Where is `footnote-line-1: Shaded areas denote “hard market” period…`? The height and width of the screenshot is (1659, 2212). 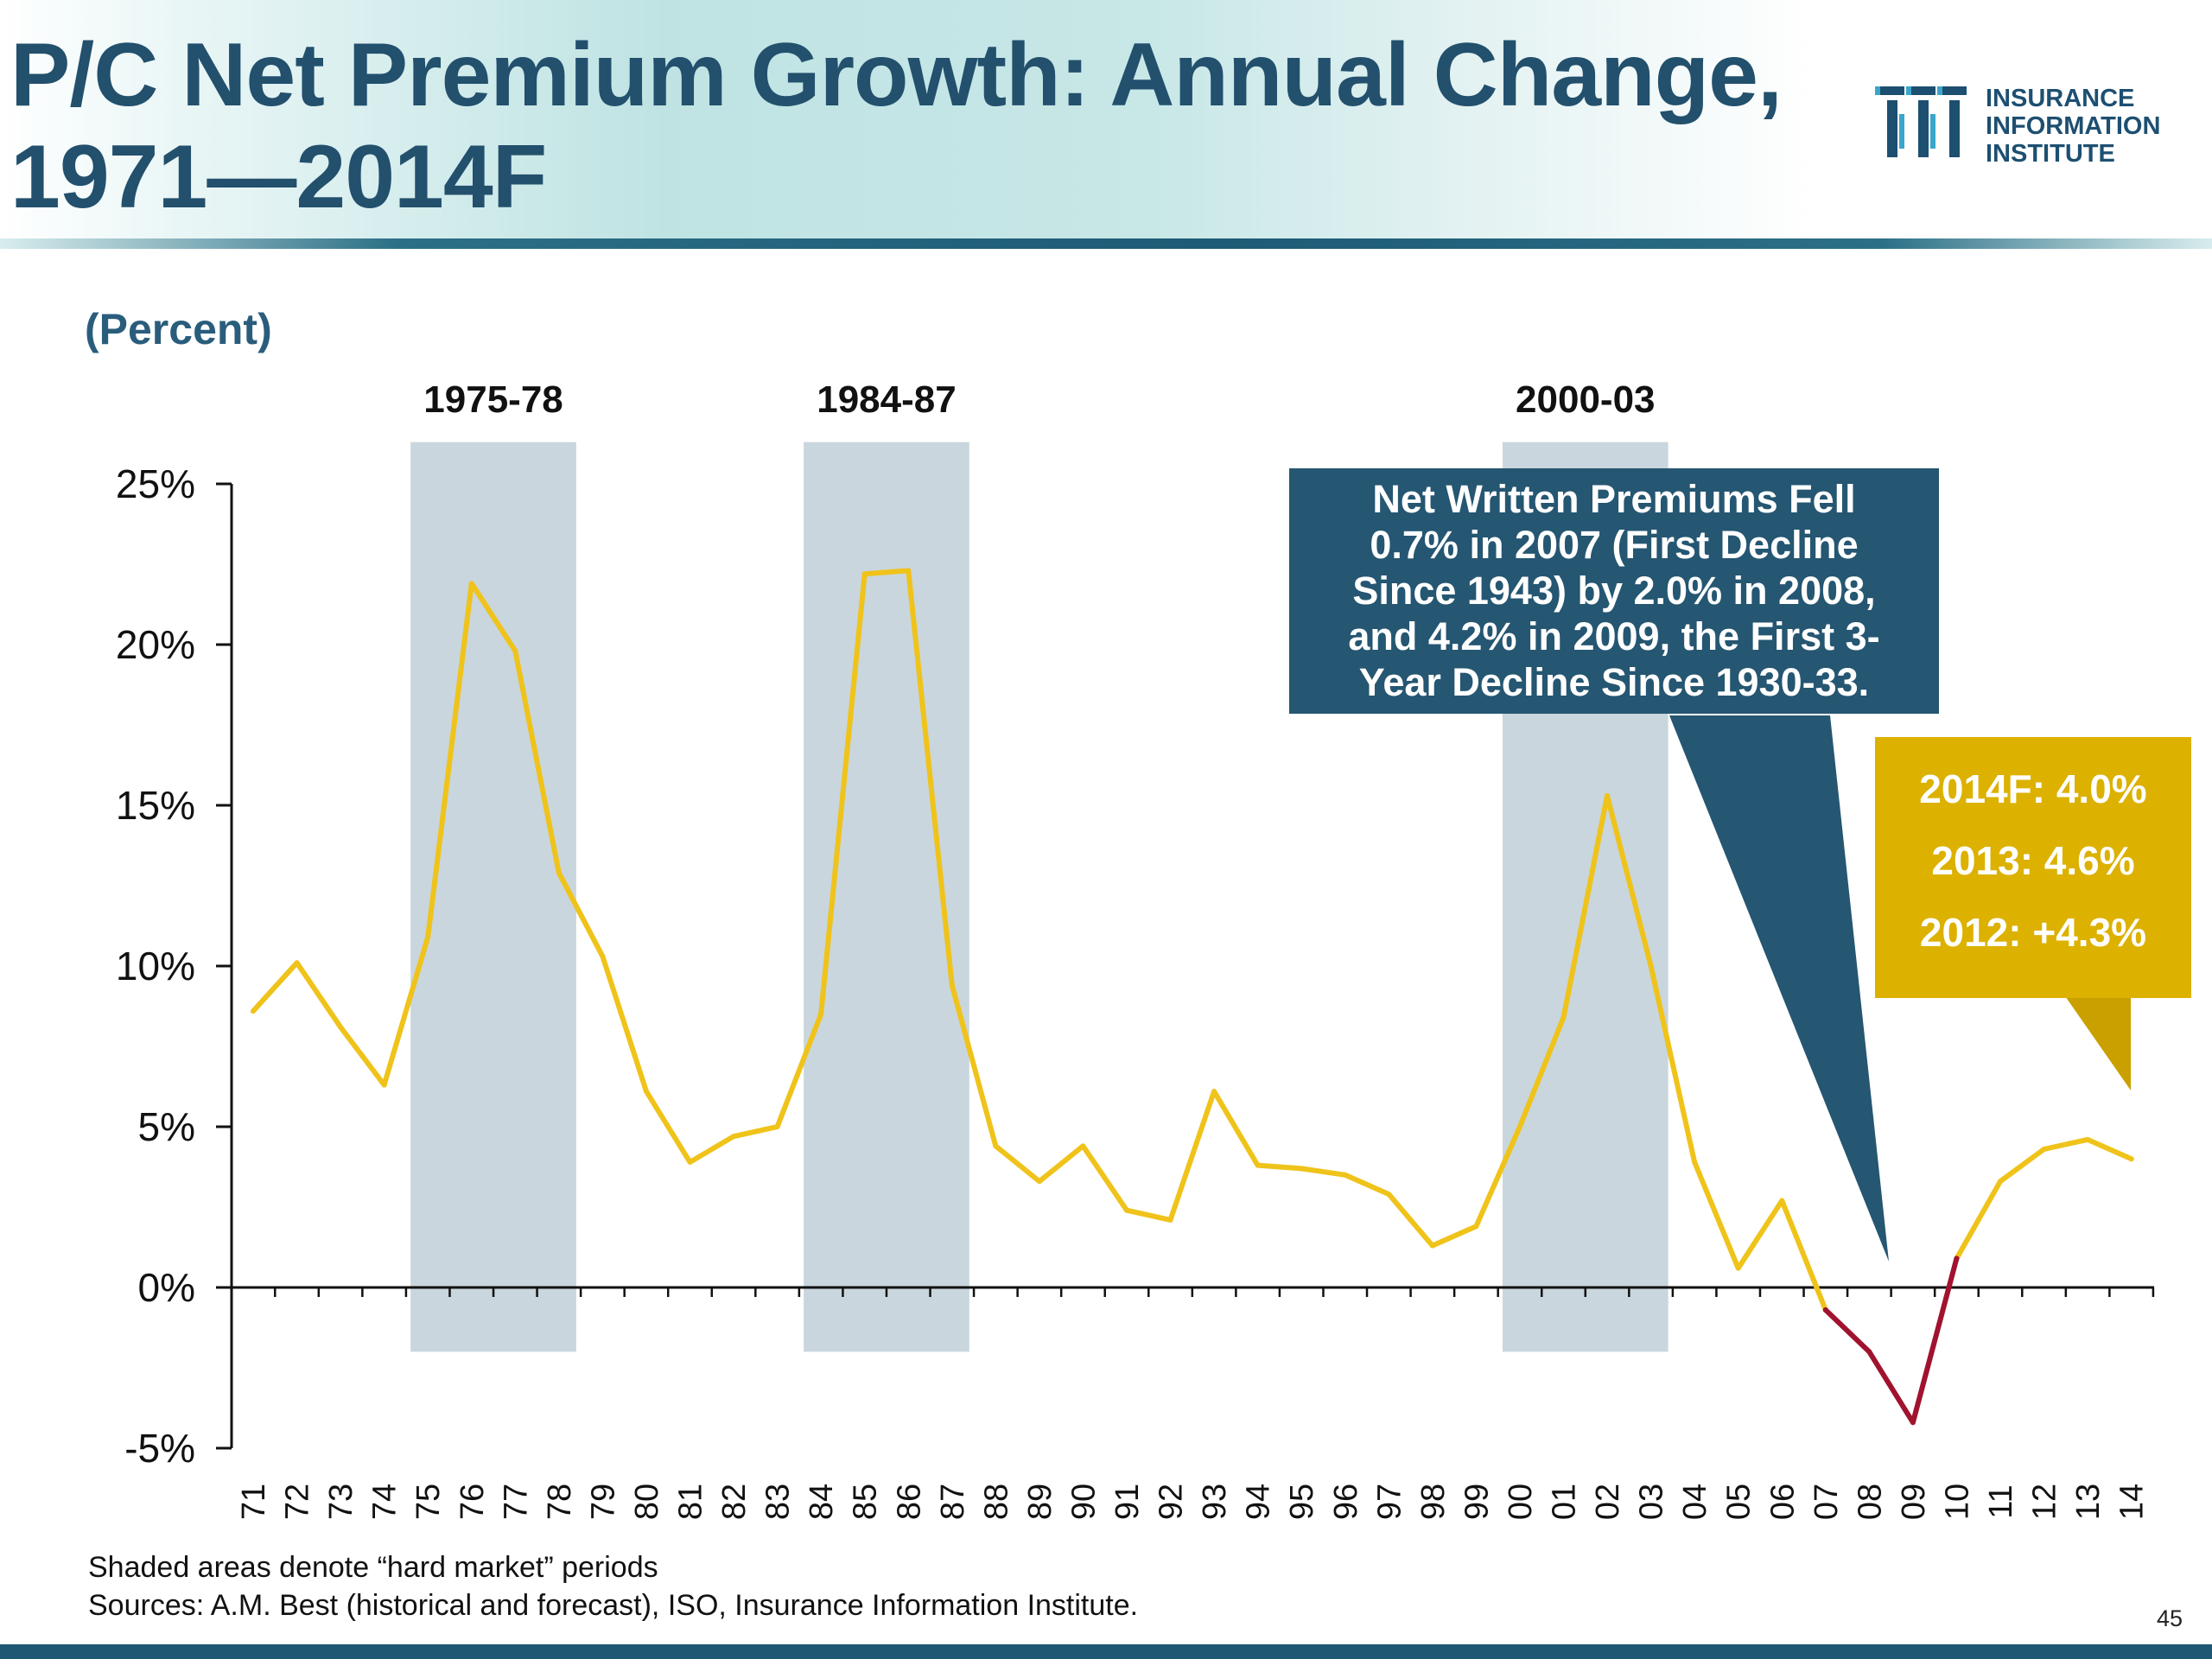 footnote-line-1: Shaded areas denote “hard market” period… is located at coordinates (373, 1567).